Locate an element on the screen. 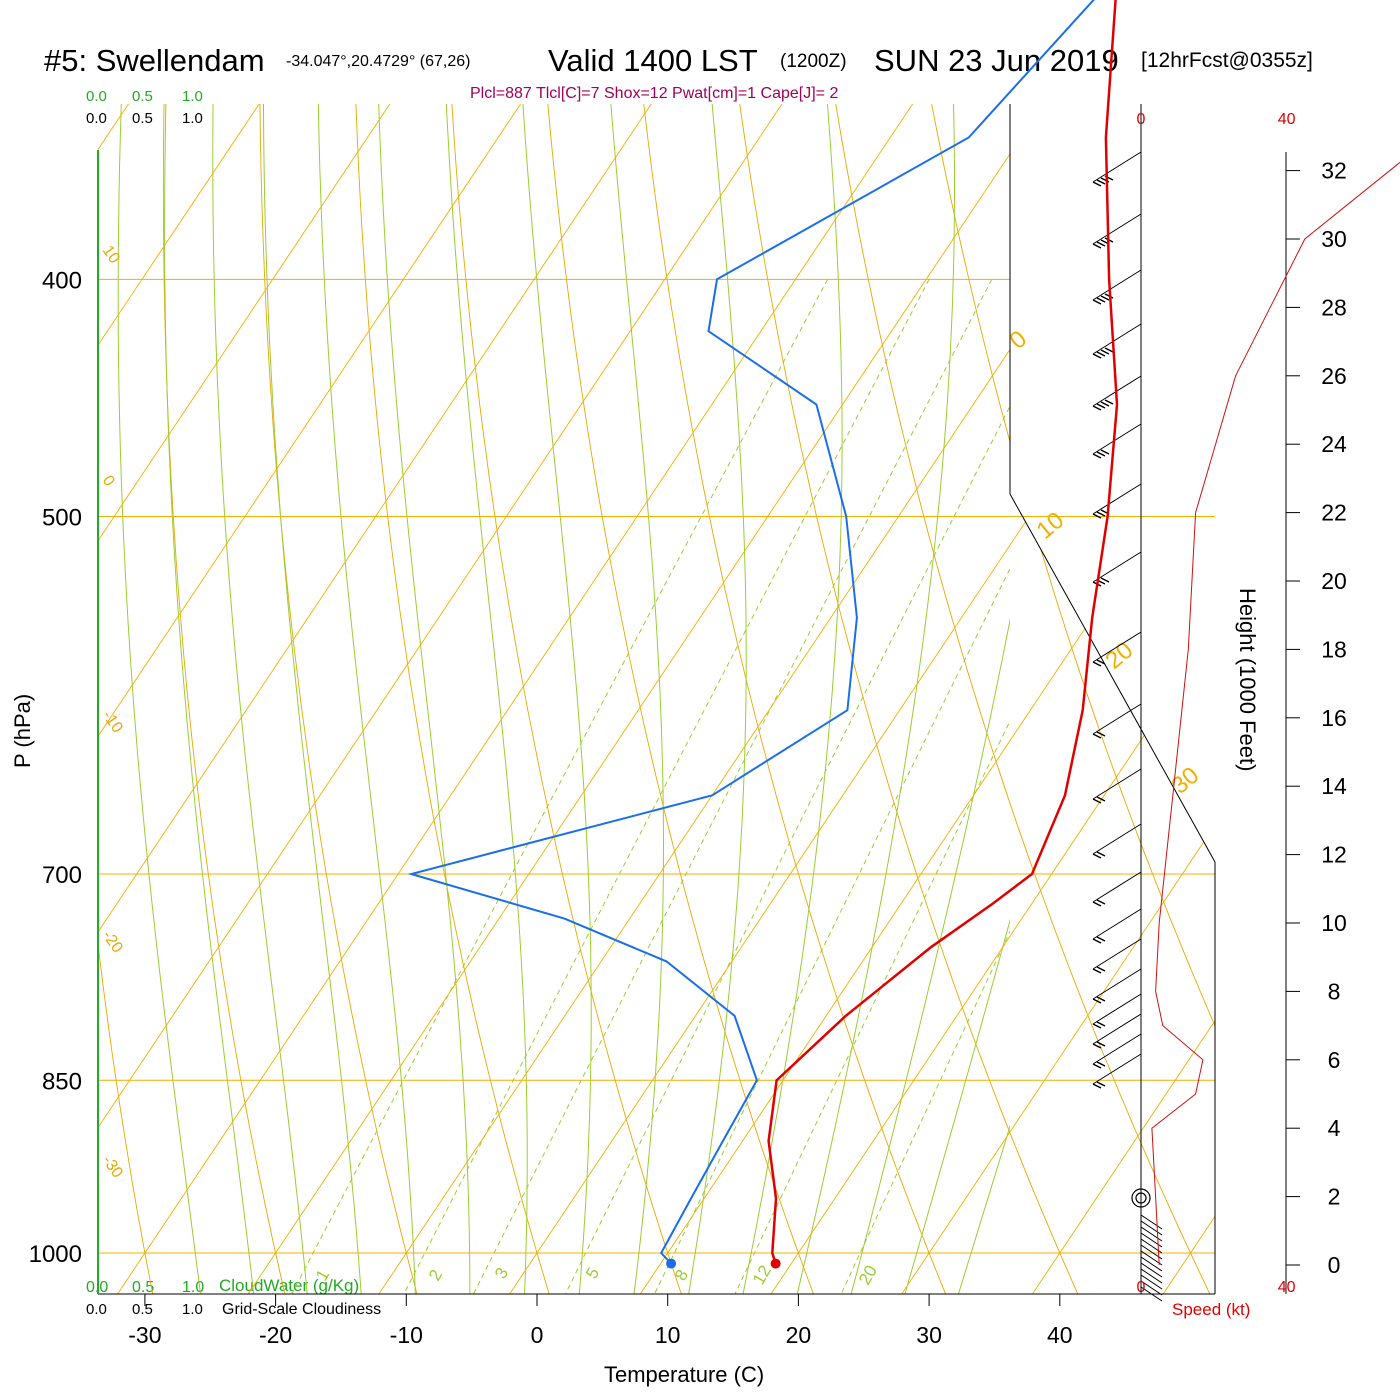  height-tick-label: 18 is located at coordinates (1334, 649).